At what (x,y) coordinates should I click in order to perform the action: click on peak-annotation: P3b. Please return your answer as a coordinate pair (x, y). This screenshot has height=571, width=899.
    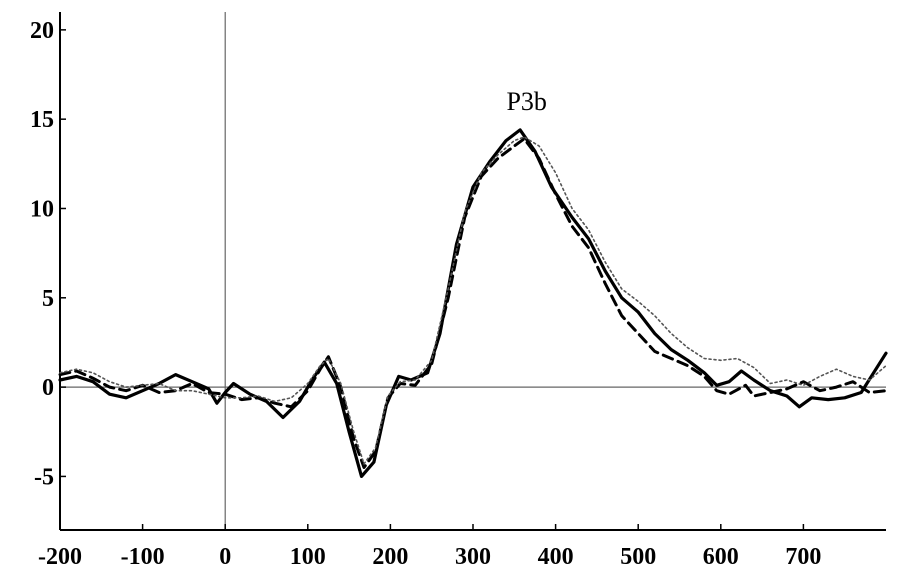
    Looking at the image, I should click on (526, 101).